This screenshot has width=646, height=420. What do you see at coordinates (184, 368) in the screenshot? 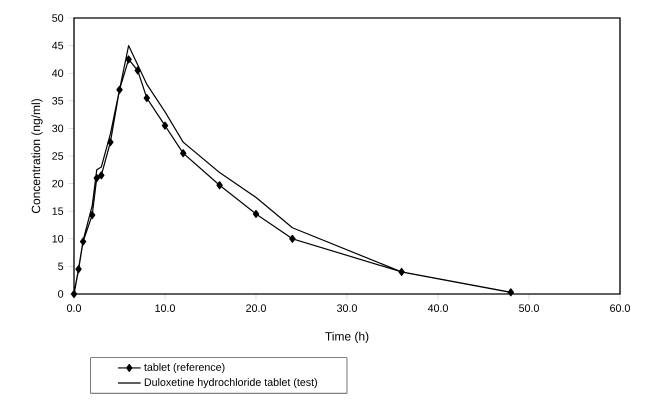
I see `legend-label: tablet (reference)` at bounding box center [184, 368].